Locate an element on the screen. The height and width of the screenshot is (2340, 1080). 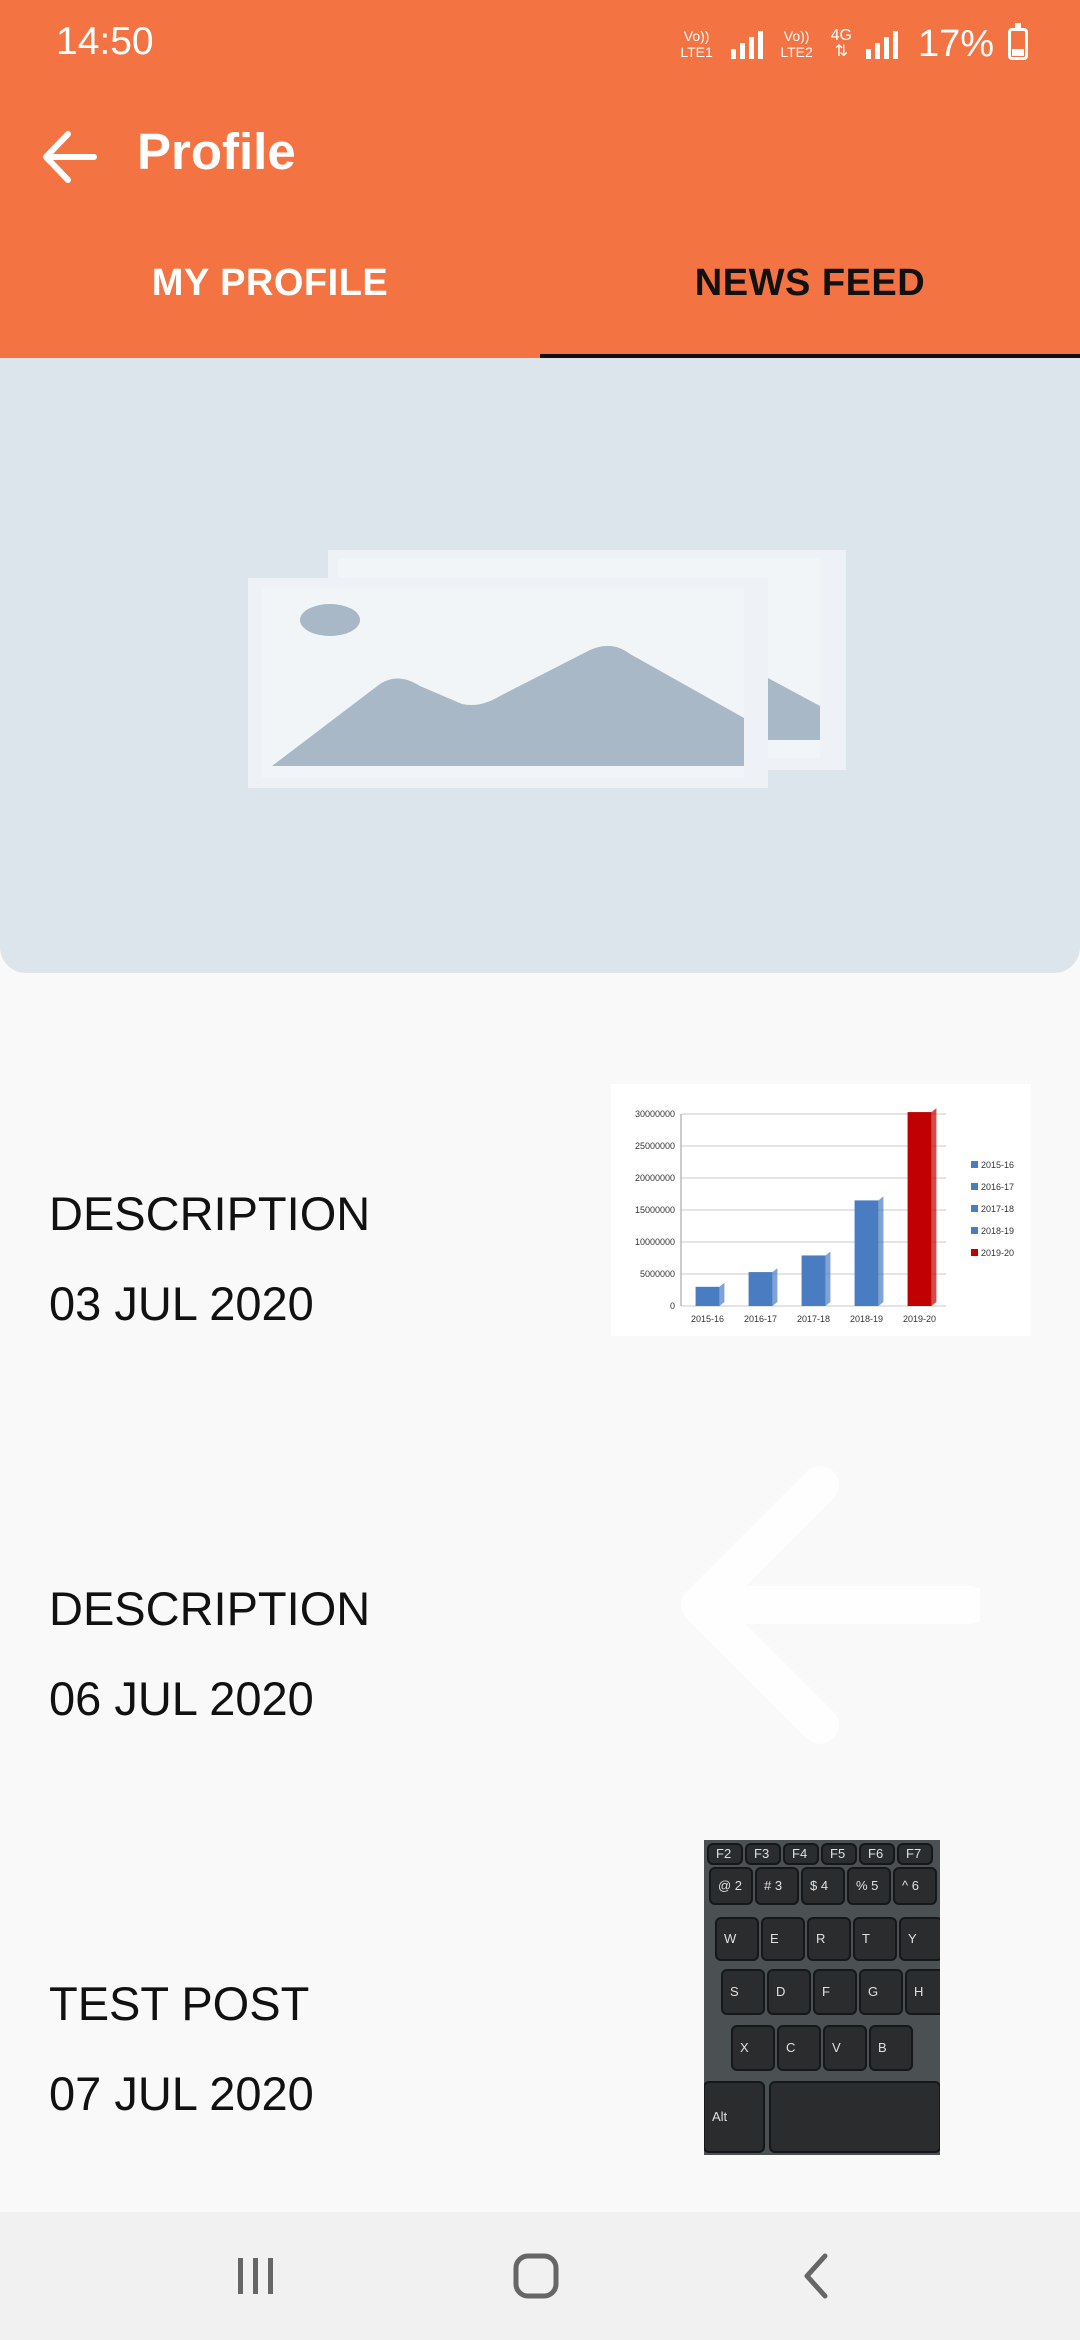
home-icon is located at coordinates (536, 2277).